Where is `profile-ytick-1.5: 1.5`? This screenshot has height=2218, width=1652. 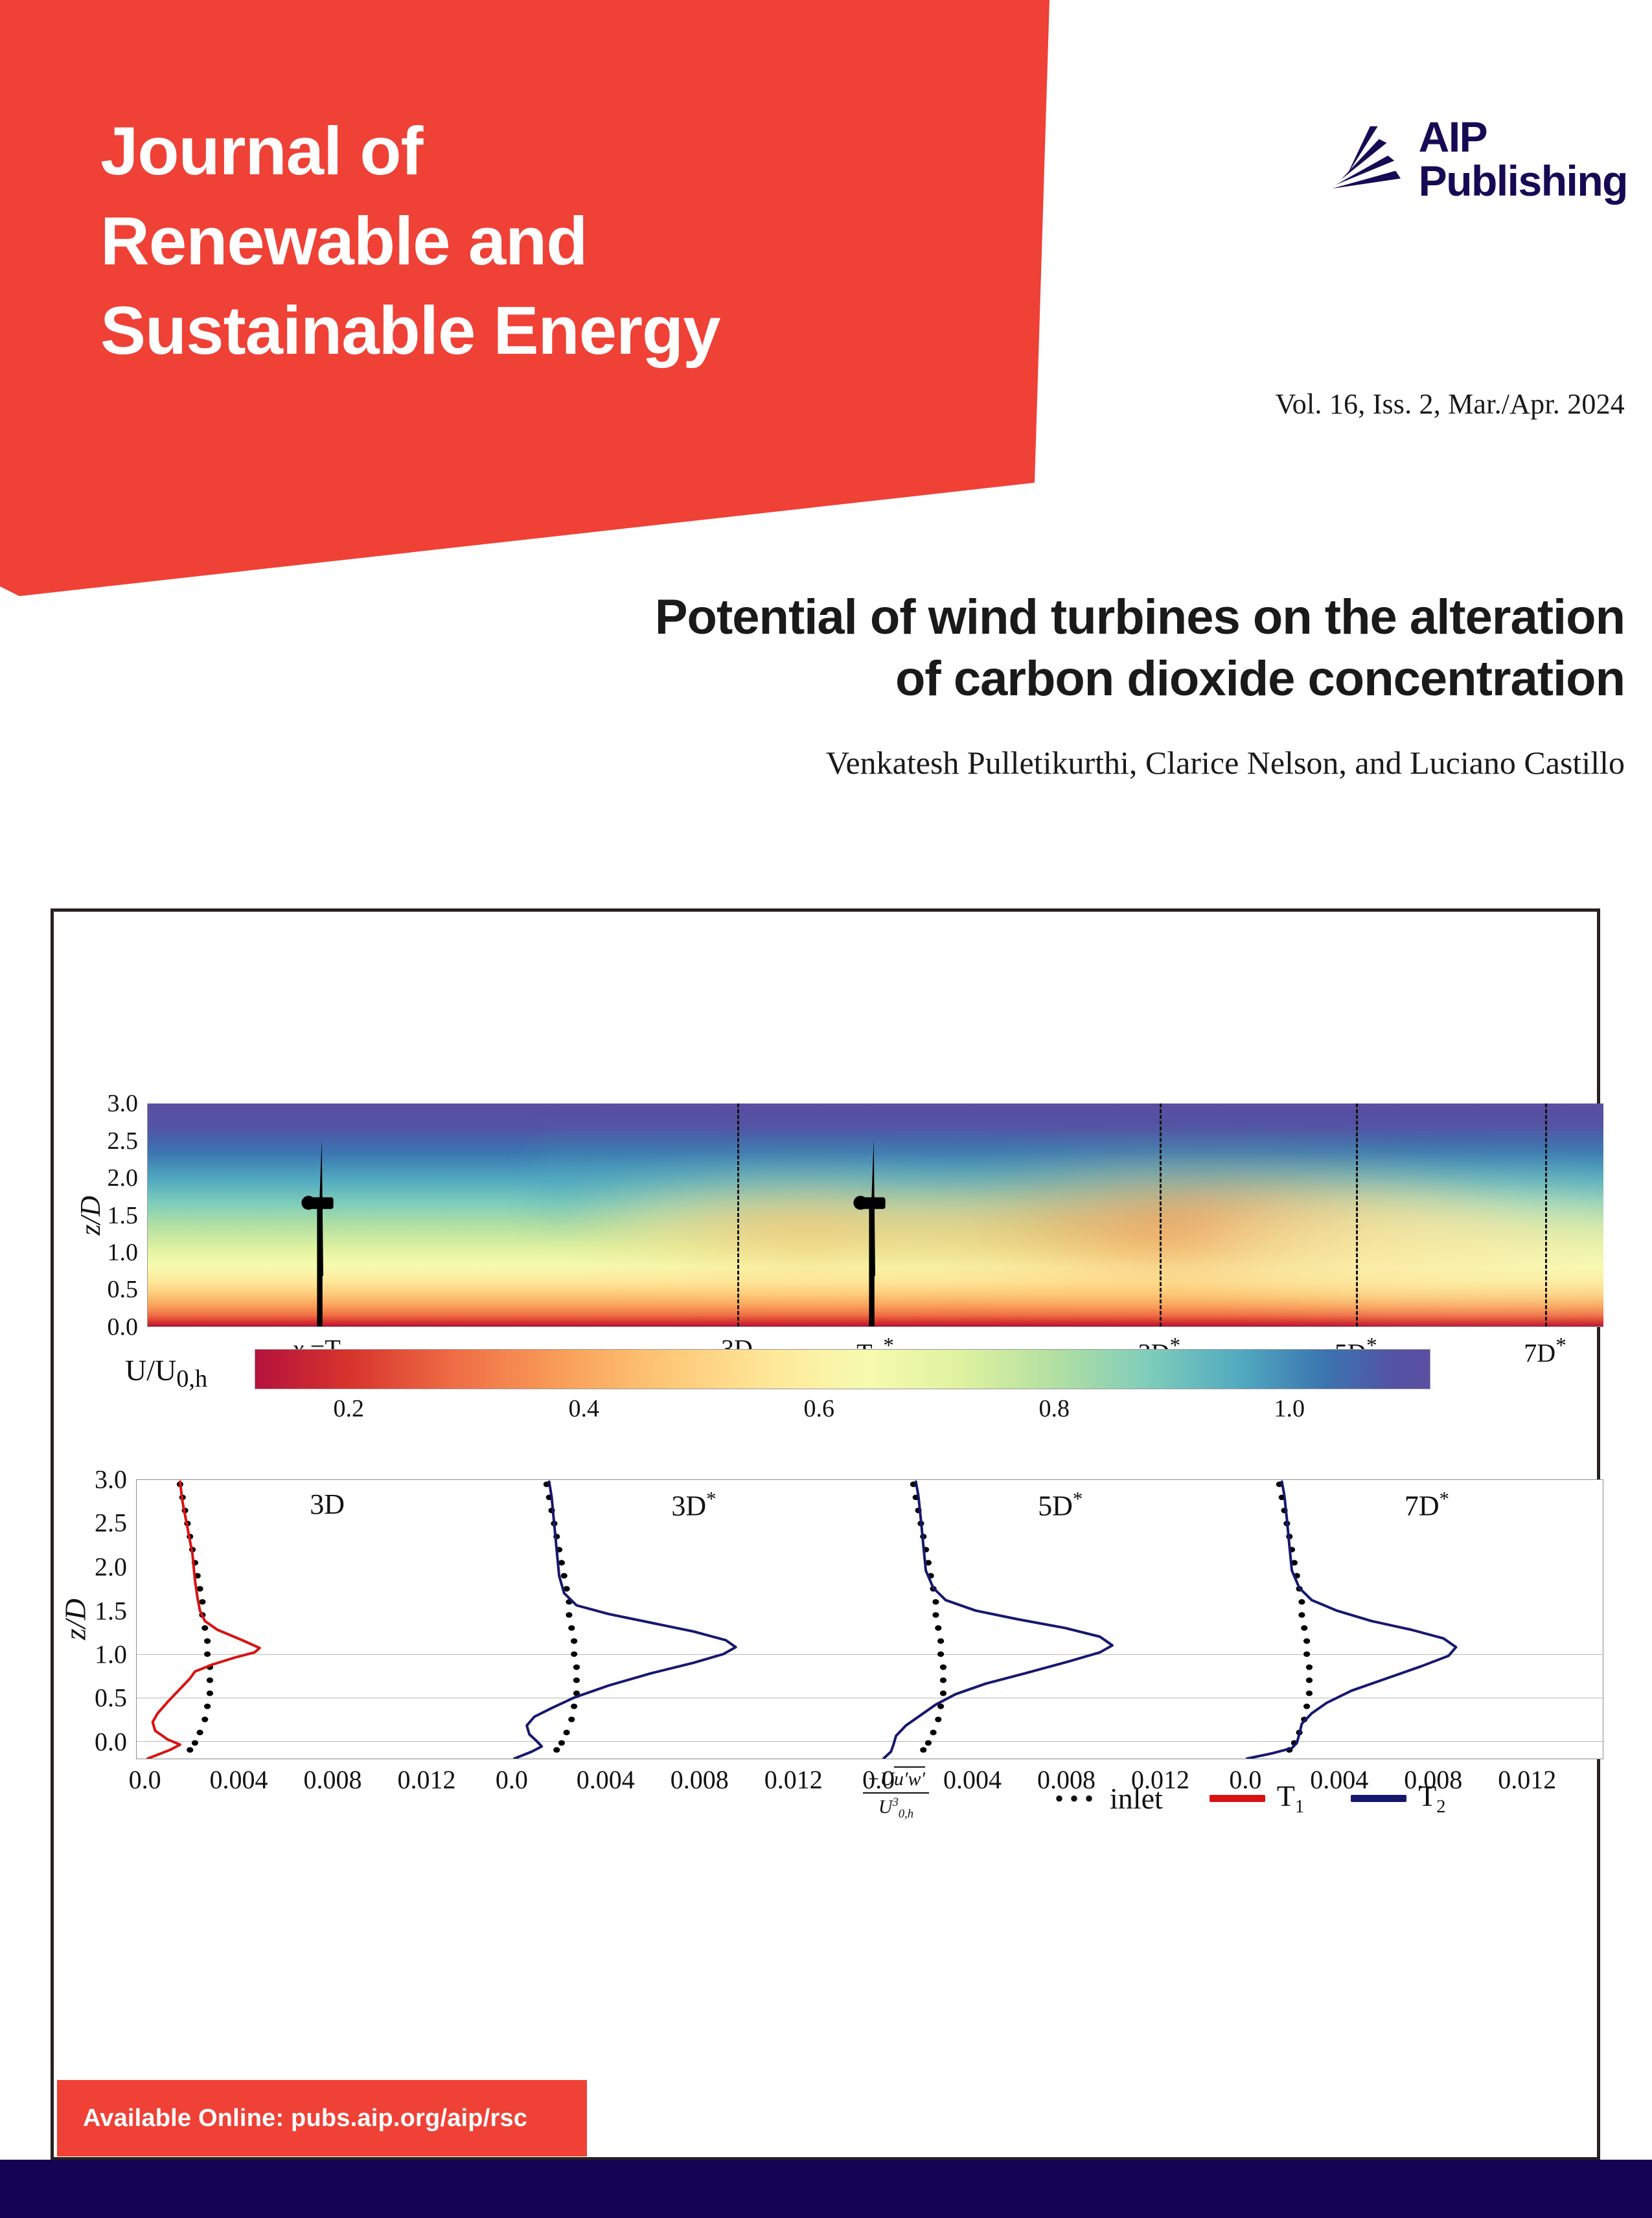 profile-ytick-1.5: 1.5 is located at coordinates (111, 1611).